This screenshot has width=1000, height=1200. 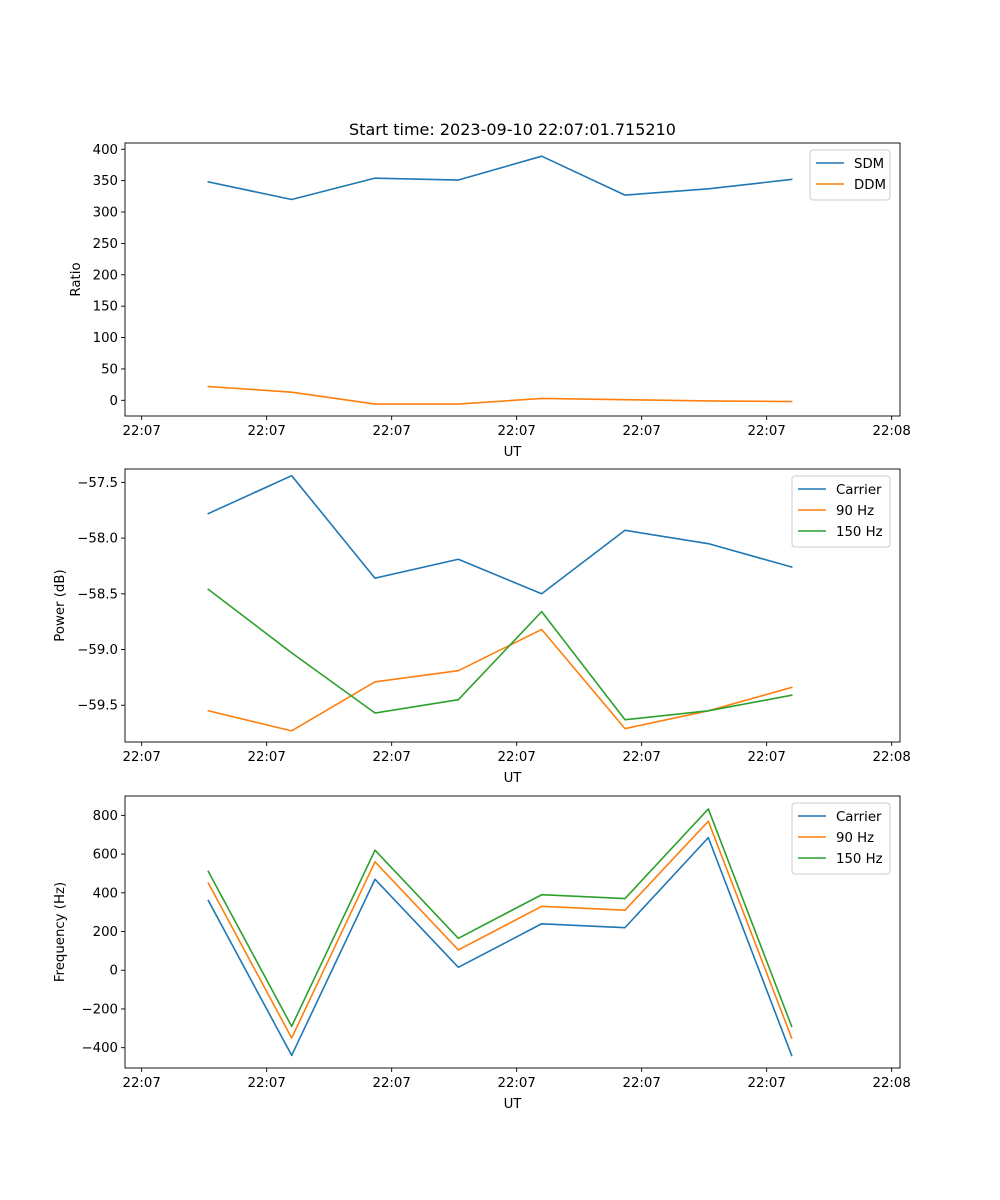 I want to click on y-tick-label: −200, so click(x=99, y=1009).